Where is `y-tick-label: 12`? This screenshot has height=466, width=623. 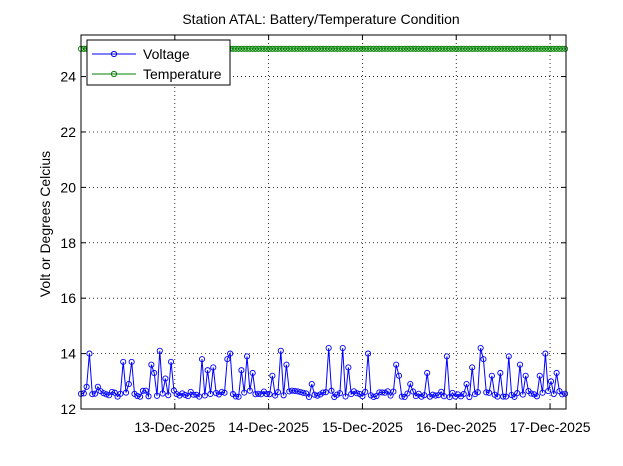
y-tick-label: 12 is located at coordinates (68, 409).